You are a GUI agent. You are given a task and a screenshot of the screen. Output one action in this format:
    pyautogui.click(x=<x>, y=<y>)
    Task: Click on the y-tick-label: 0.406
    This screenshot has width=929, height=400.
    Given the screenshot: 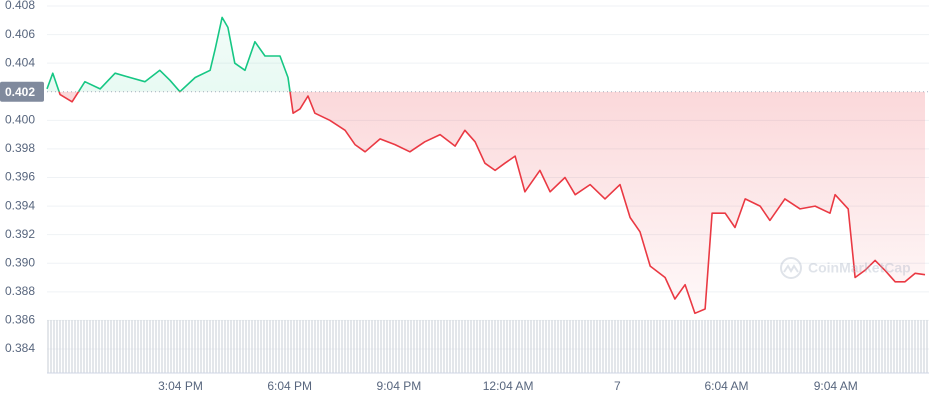 What is the action you would take?
    pyautogui.click(x=20, y=34)
    